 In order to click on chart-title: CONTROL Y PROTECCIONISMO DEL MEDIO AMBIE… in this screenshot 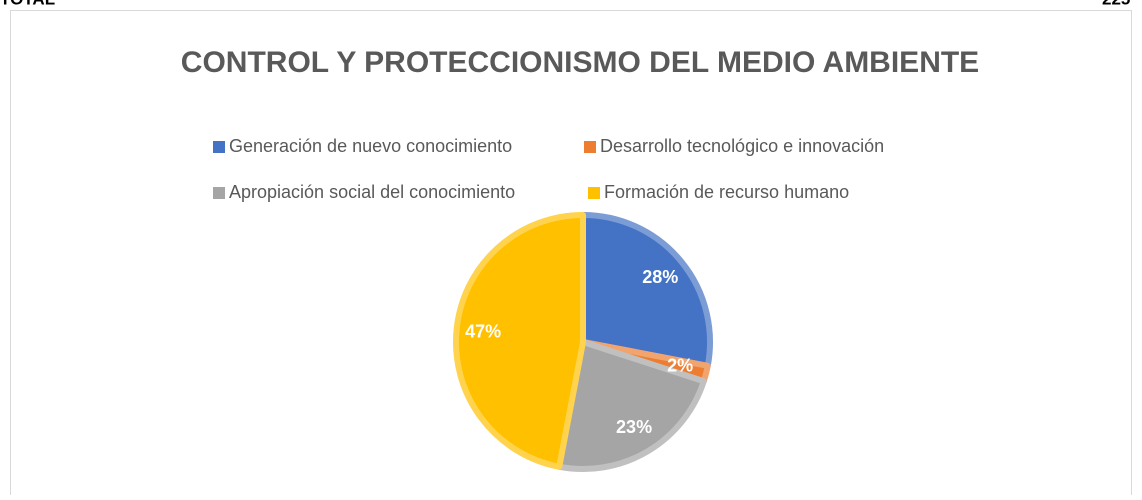, I will do `click(580, 62)`.